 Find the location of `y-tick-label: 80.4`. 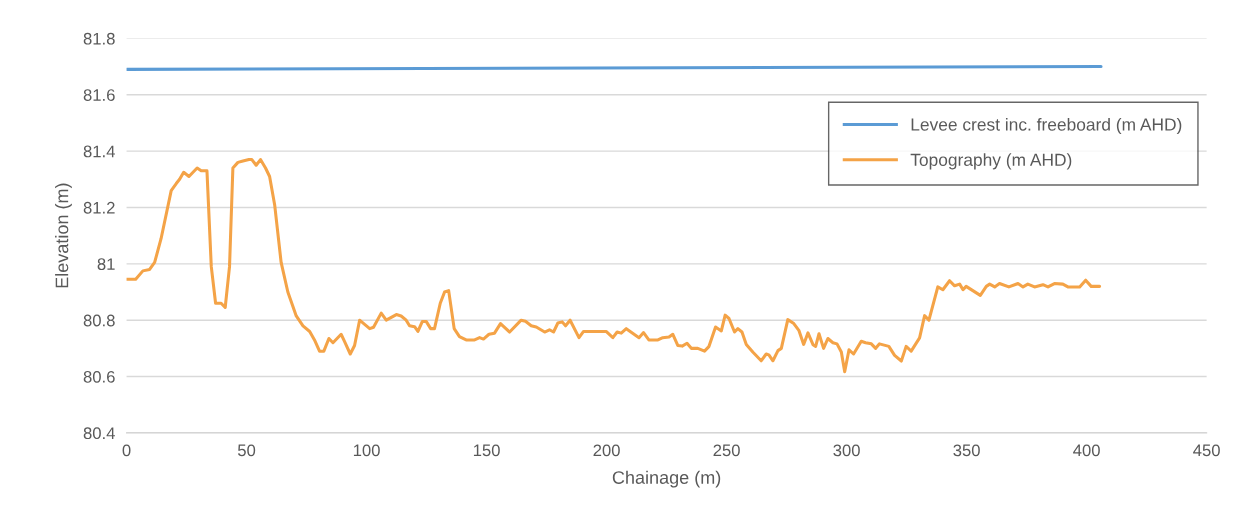

y-tick-label: 80.4 is located at coordinates (99, 433).